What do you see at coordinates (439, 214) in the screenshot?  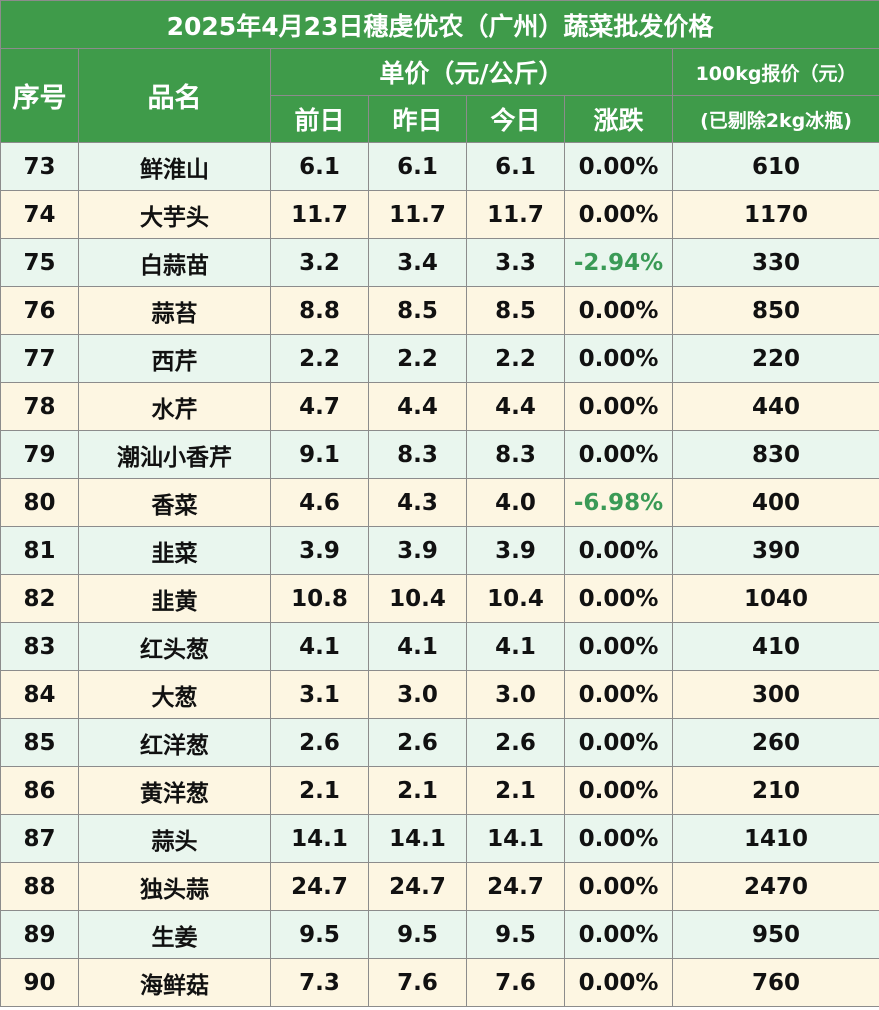 I see `table-row: 74 大芋头 11.7 11.7 11.7 0.00% 1170` at bounding box center [439, 214].